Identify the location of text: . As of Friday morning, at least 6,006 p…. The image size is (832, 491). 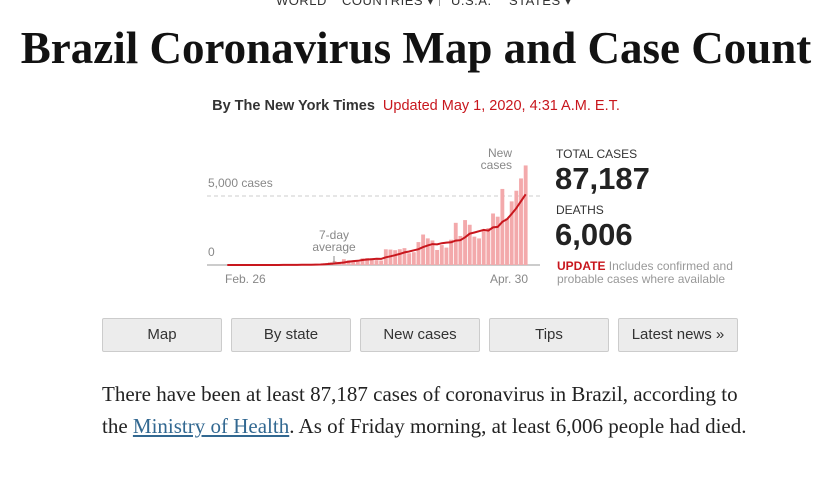
(518, 426).